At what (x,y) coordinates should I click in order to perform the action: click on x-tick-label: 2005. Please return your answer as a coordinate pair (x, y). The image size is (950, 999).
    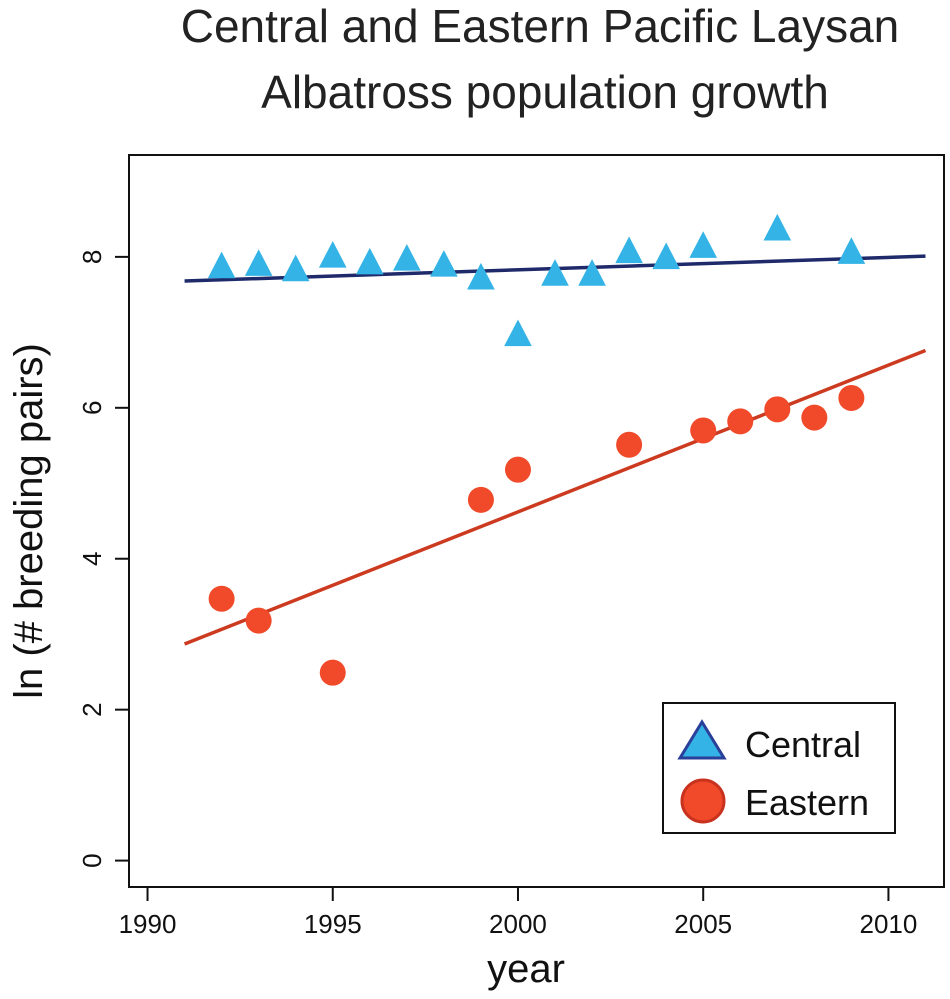
    Looking at the image, I should click on (703, 924).